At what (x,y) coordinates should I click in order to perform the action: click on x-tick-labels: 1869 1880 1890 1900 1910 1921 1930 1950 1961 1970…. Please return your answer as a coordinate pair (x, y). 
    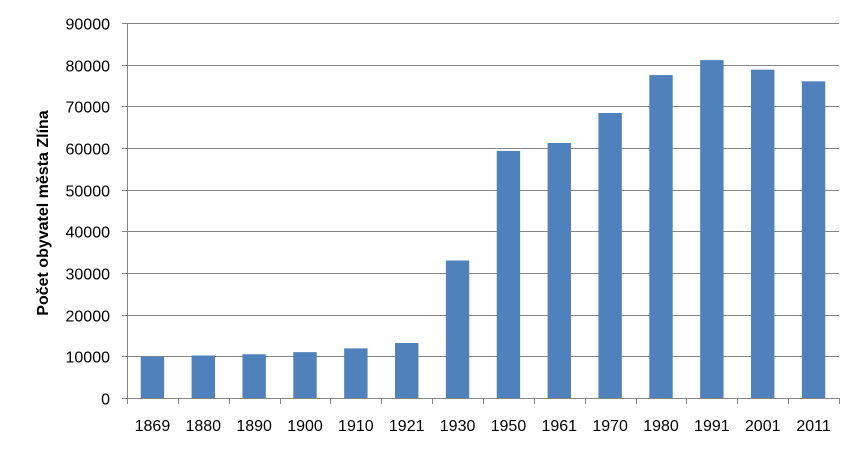
    Looking at the image, I should click on (483, 426).